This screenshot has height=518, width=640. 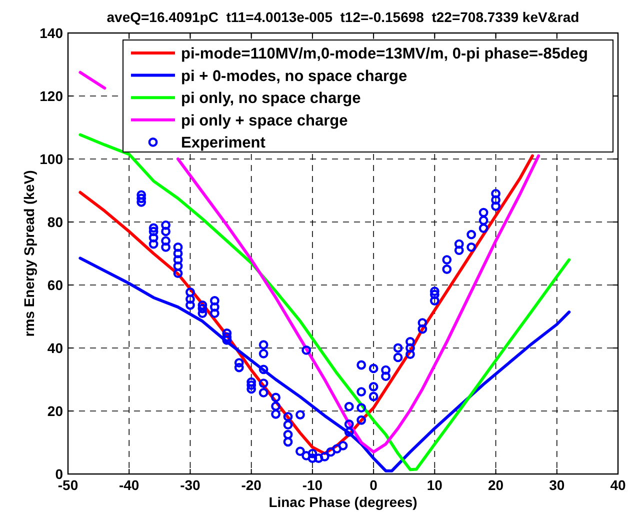 I want to click on legend-label: pi only + space charge, so click(x=264, y=121).